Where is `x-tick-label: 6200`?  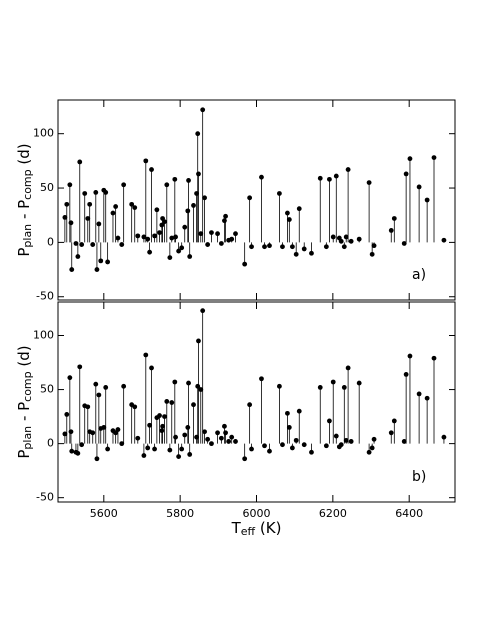 x-tick-label: 6200 is located at coordinates (333, 513).